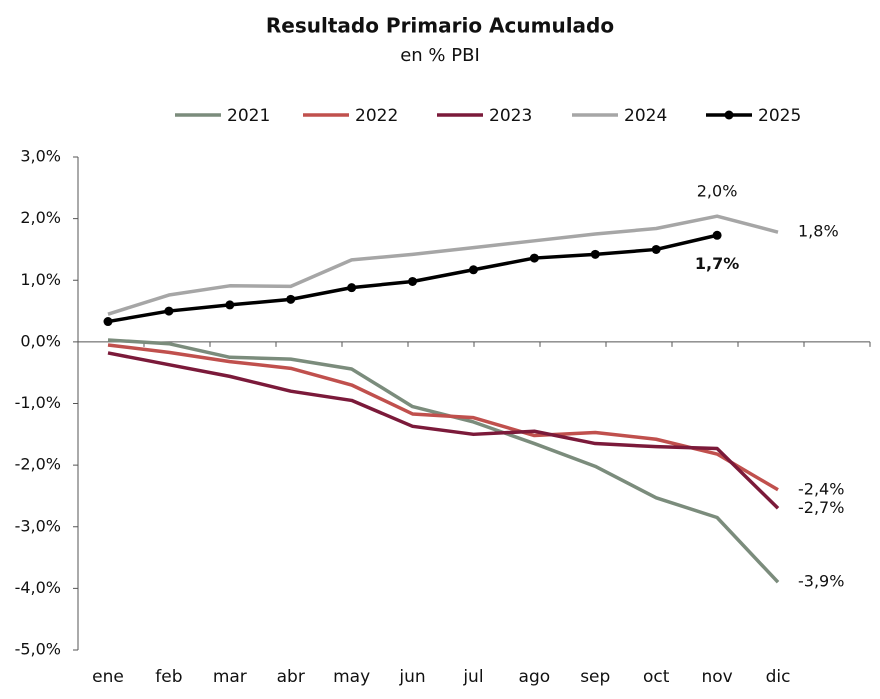 The width and height of the screenshot is (880, 699). Describe the element at coordinates (108, 677) in the screenshot. I see `x-tick-label: ene` at that location.